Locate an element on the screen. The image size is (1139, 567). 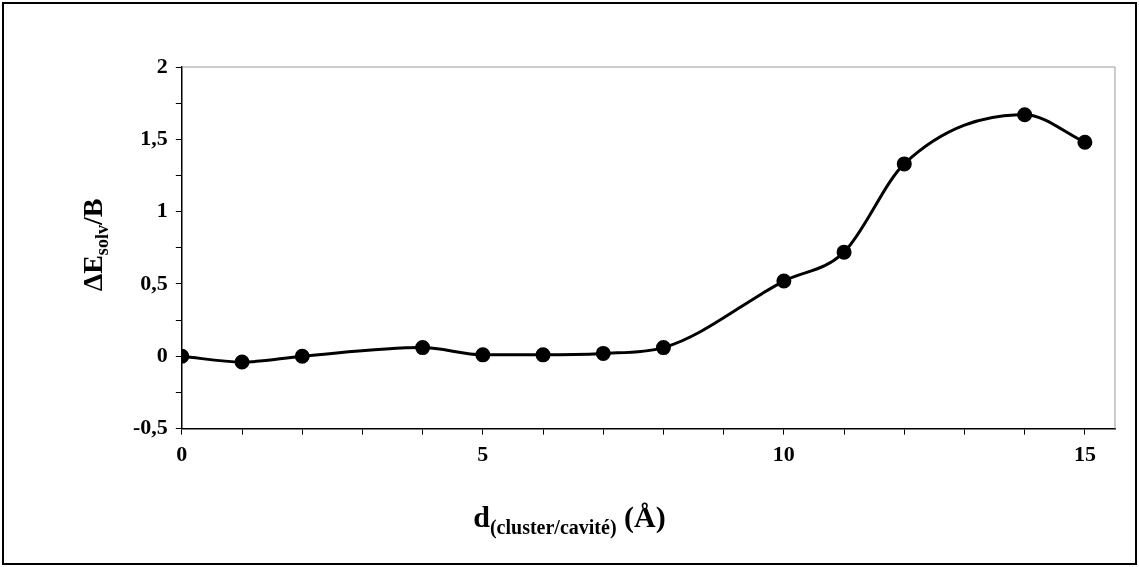
x-tick-label: 15 is located at coordinates (1084, 454).